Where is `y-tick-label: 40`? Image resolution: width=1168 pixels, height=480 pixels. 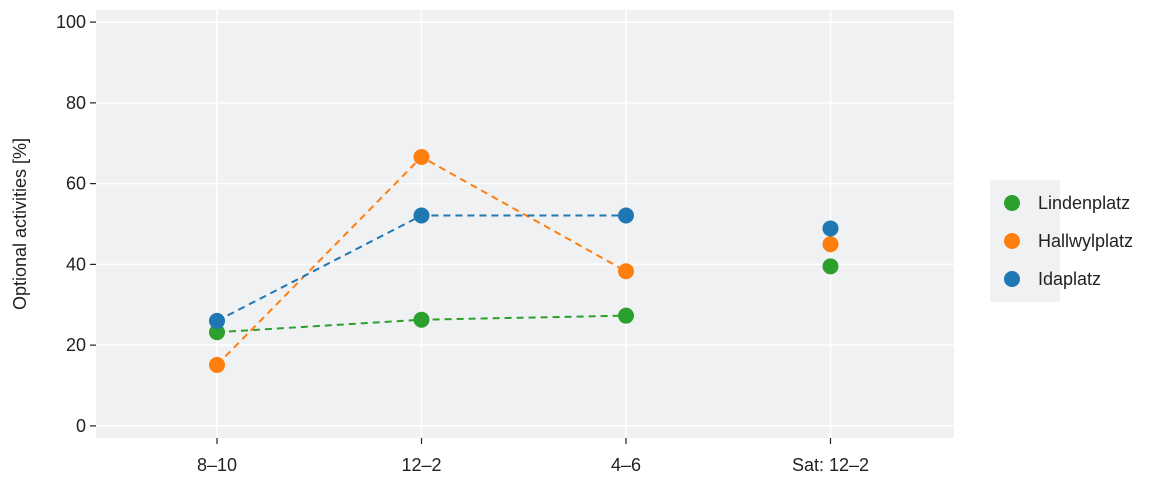
y-tick-label: 40 is located at coordinates (76, 264).